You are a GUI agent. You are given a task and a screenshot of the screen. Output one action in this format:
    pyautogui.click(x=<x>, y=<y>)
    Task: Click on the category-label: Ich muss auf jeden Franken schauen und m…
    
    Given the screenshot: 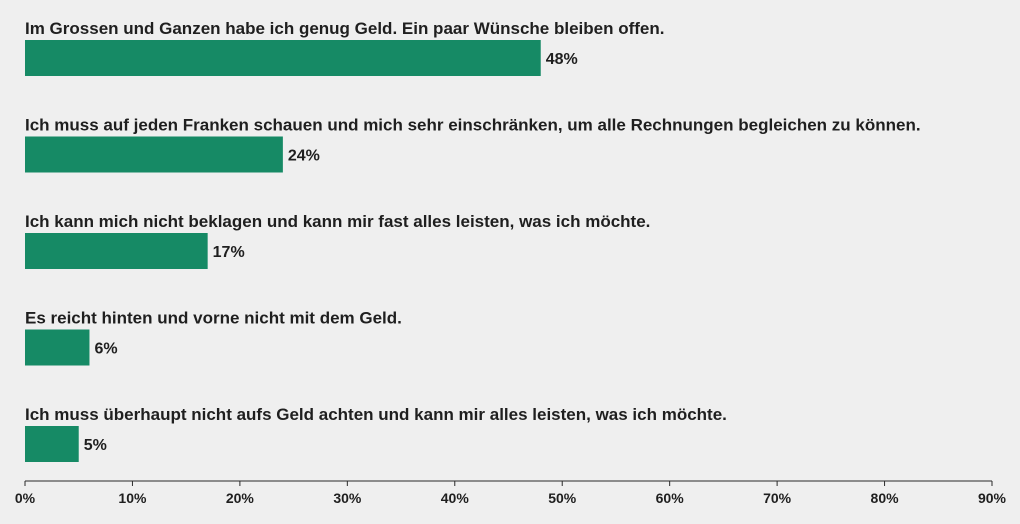 What is the action you would take?
    pyautogui.click(x=473, y=125)
    